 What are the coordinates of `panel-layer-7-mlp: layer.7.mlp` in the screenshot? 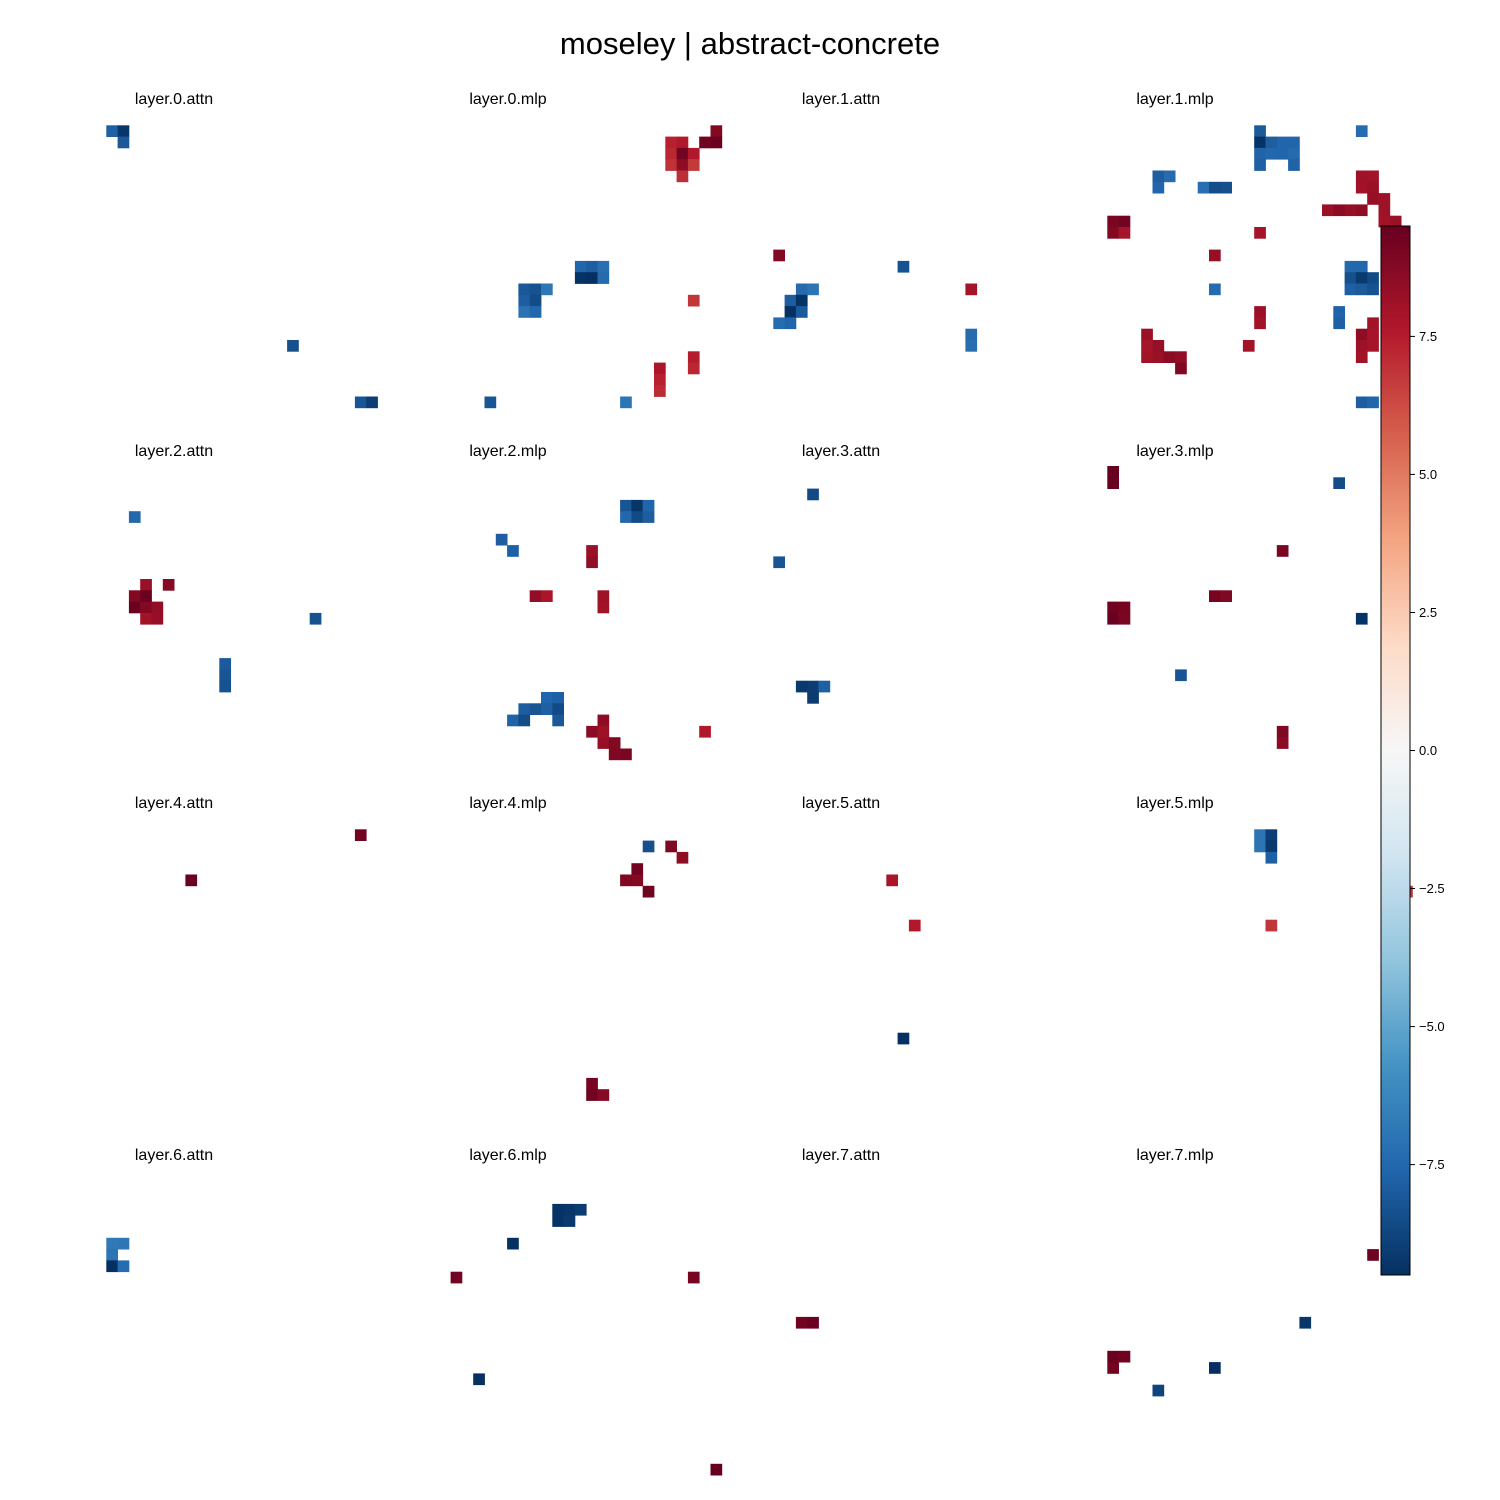 It's located at (1243, 1272).